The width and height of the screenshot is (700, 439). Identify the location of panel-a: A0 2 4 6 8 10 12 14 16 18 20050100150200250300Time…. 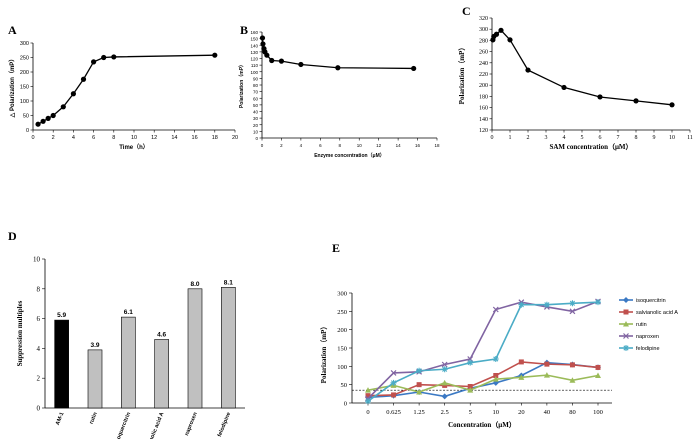
(123, 87).